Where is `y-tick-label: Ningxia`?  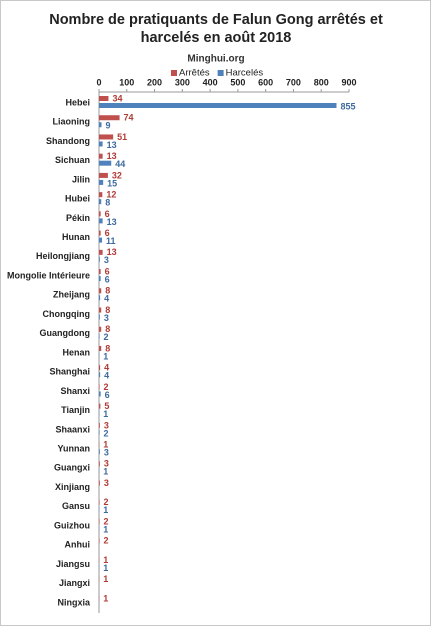 y-tick-label: Ningxia is located at coordinates (74, 602).